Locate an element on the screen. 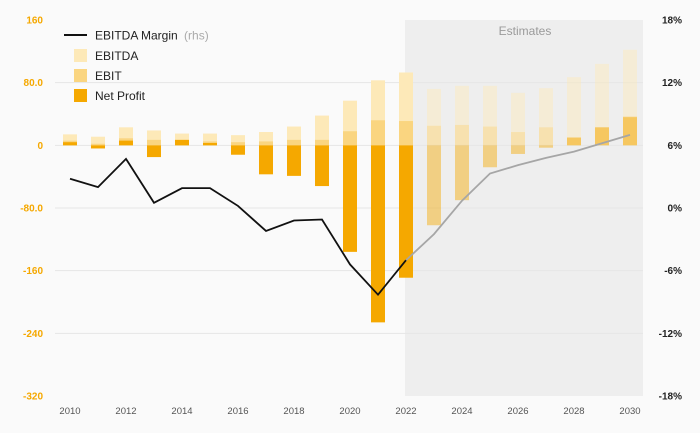 The width and height of the screenshot is (700, 433). x-tick-label: 2010 is located at coordinates (69, 411).